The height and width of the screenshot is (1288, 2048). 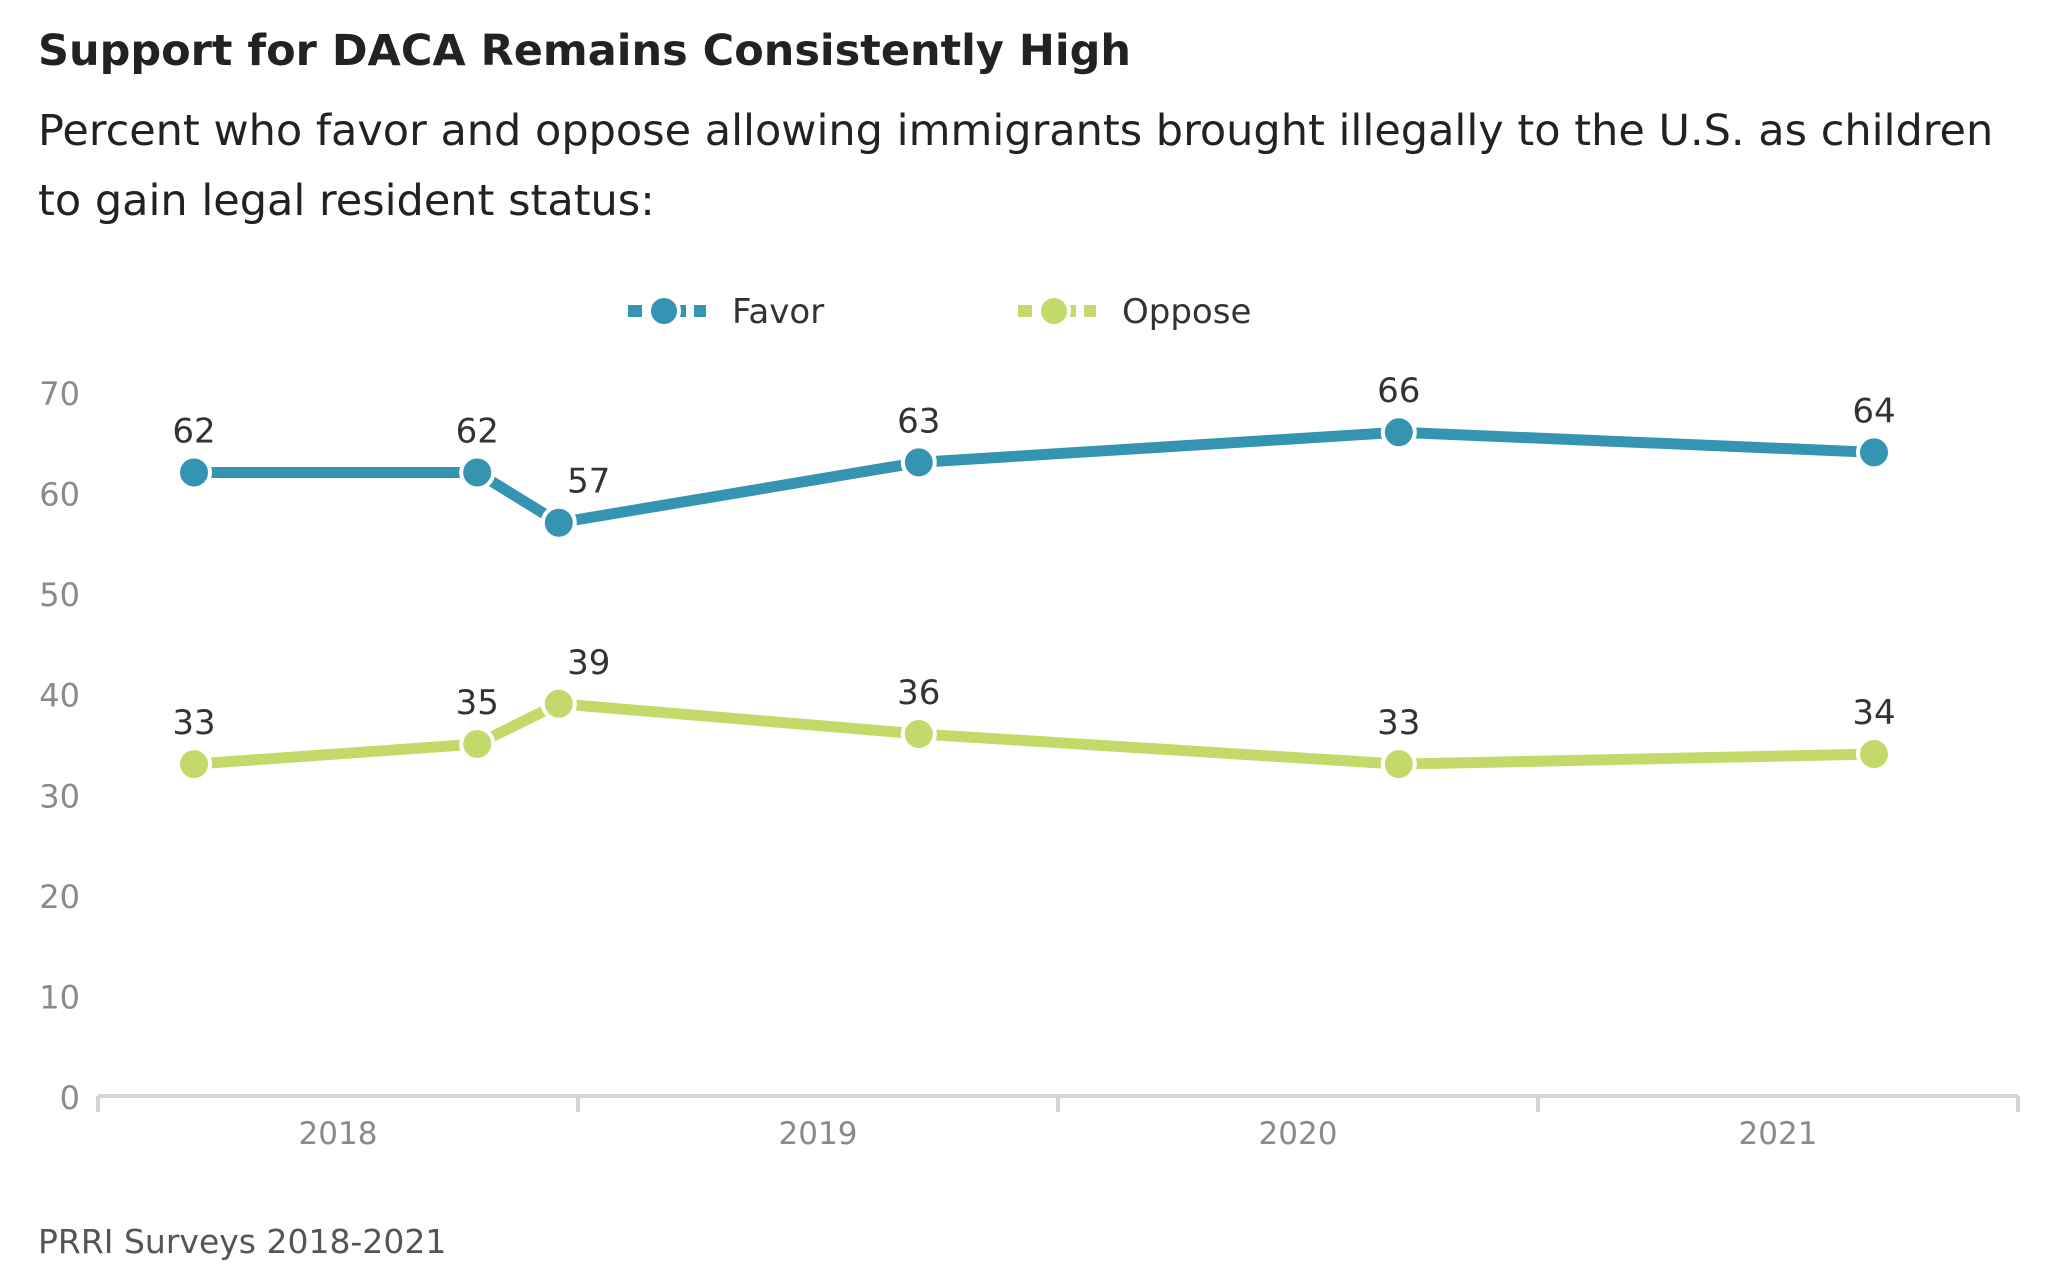 What do you see at coordinates (70, 1098) in the screenshot?
I see `y-tick-label: 0` at bounding box center [70, 1098].